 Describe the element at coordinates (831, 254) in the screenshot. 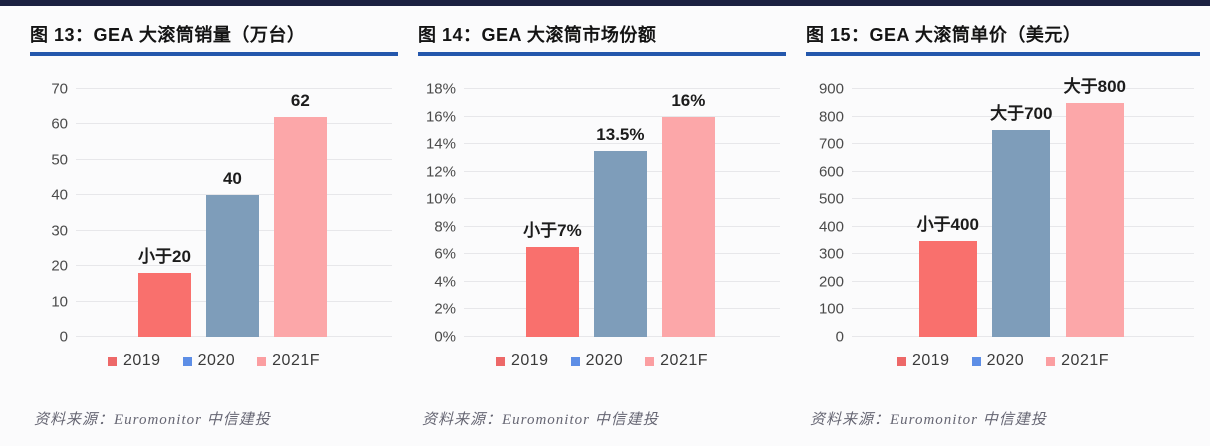

I see `y-axis-tick-label: 300` at that location.